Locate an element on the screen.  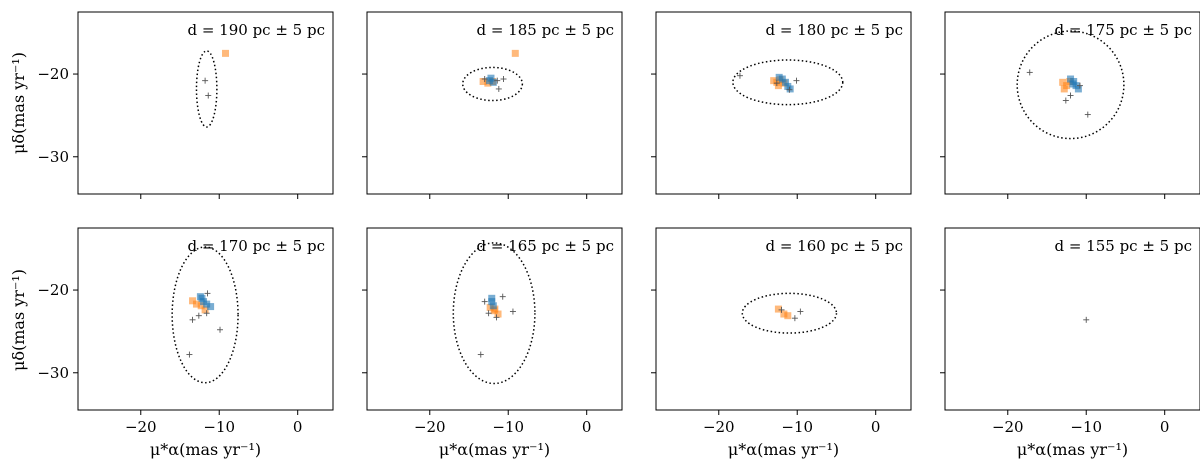
panel-3: d = 180 pc ± 5 pc is located at coordinates (781, 105).